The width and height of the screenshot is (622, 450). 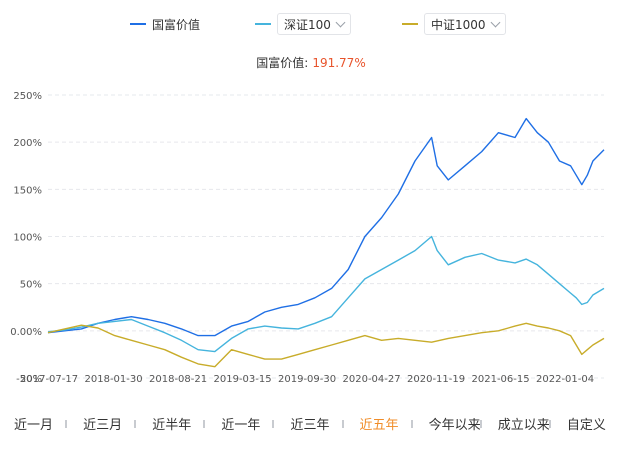 I want to click on chart-legend: 国富价值 深证100 中证1000, so click(x=311, y=23).